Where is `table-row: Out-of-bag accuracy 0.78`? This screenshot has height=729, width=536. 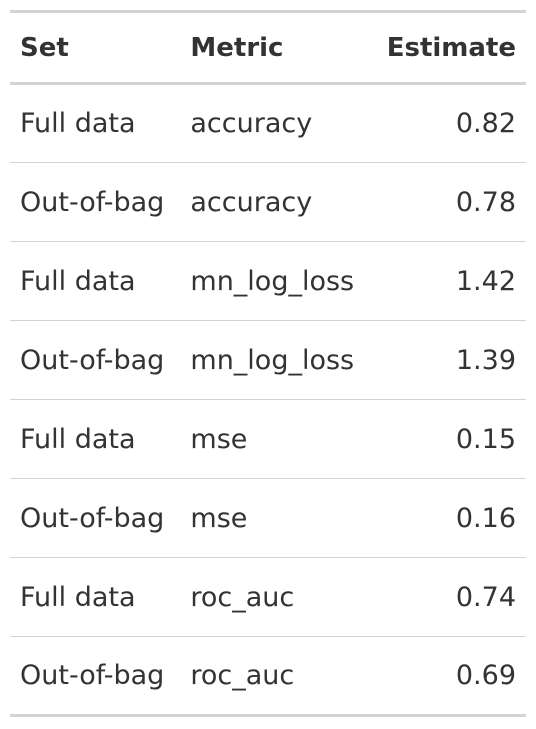
table-row: Out-of-bag accuracy 0.78 is located at coordinates (268, 202).